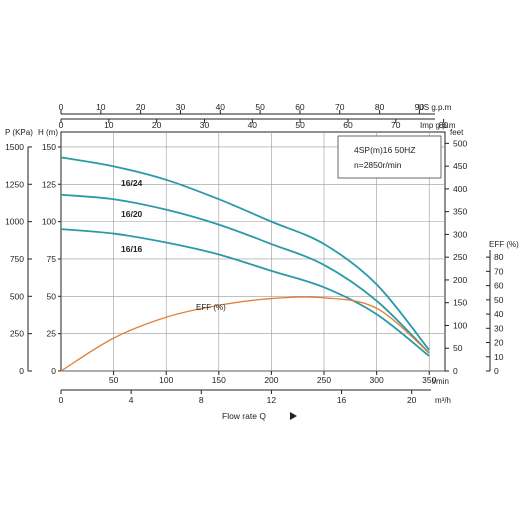 The image size is (530, 530). I want to click on imp-gpm-tick-label: 10, so click(109, 125).